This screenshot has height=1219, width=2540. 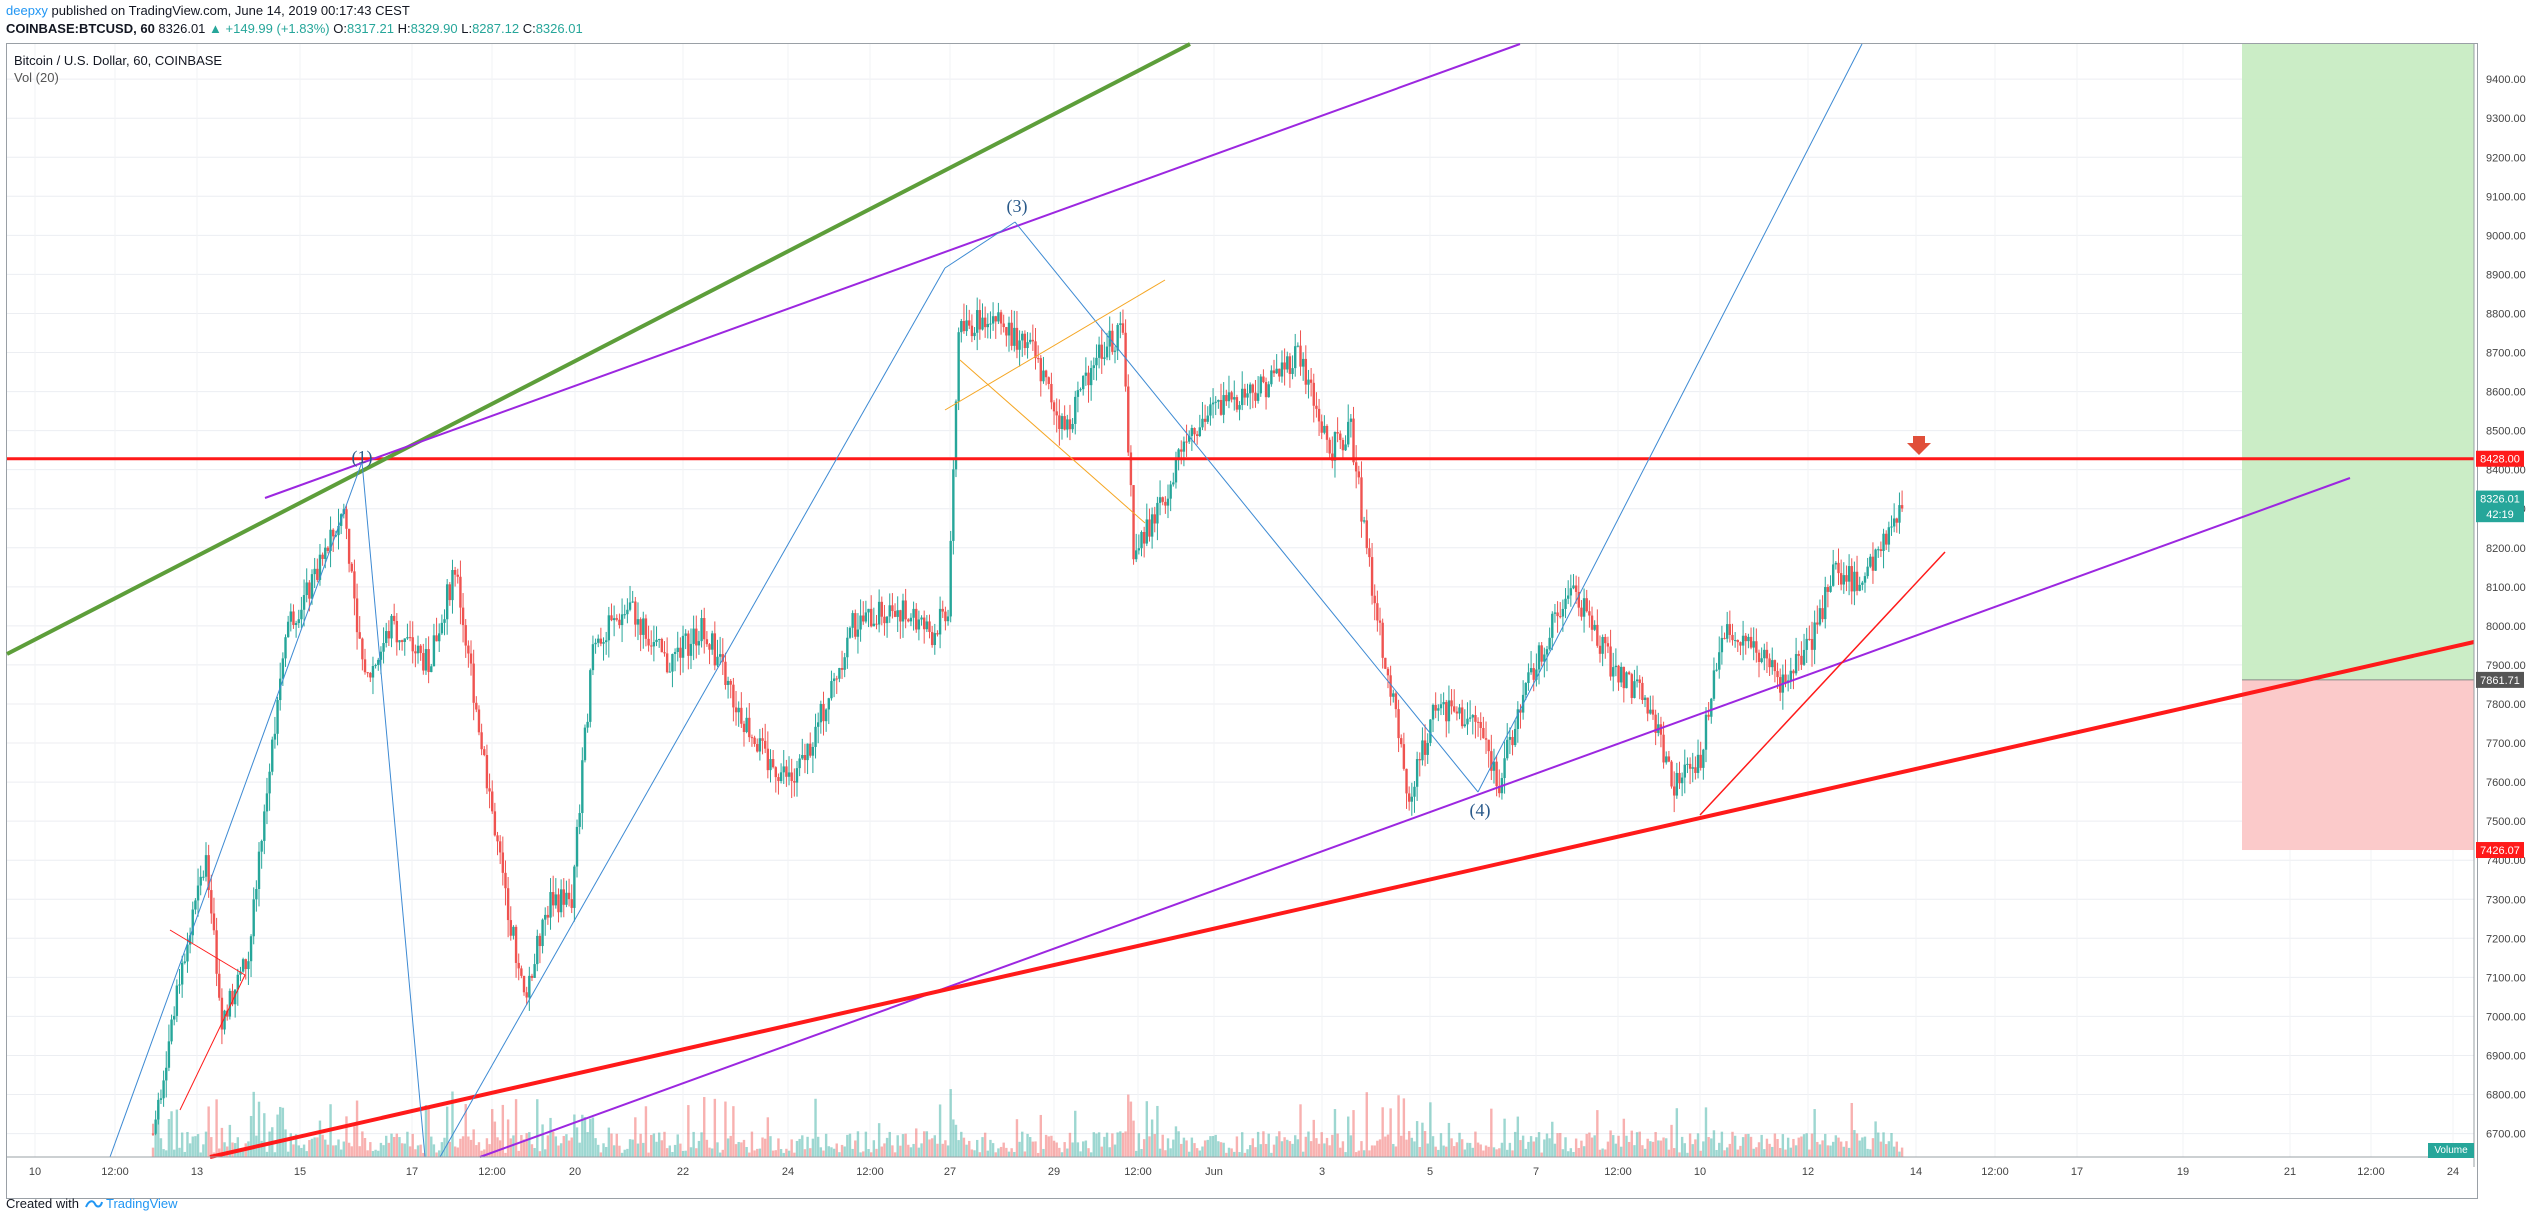 I want to click on x-tick-label: 17, so click(x=2077, y=1172).